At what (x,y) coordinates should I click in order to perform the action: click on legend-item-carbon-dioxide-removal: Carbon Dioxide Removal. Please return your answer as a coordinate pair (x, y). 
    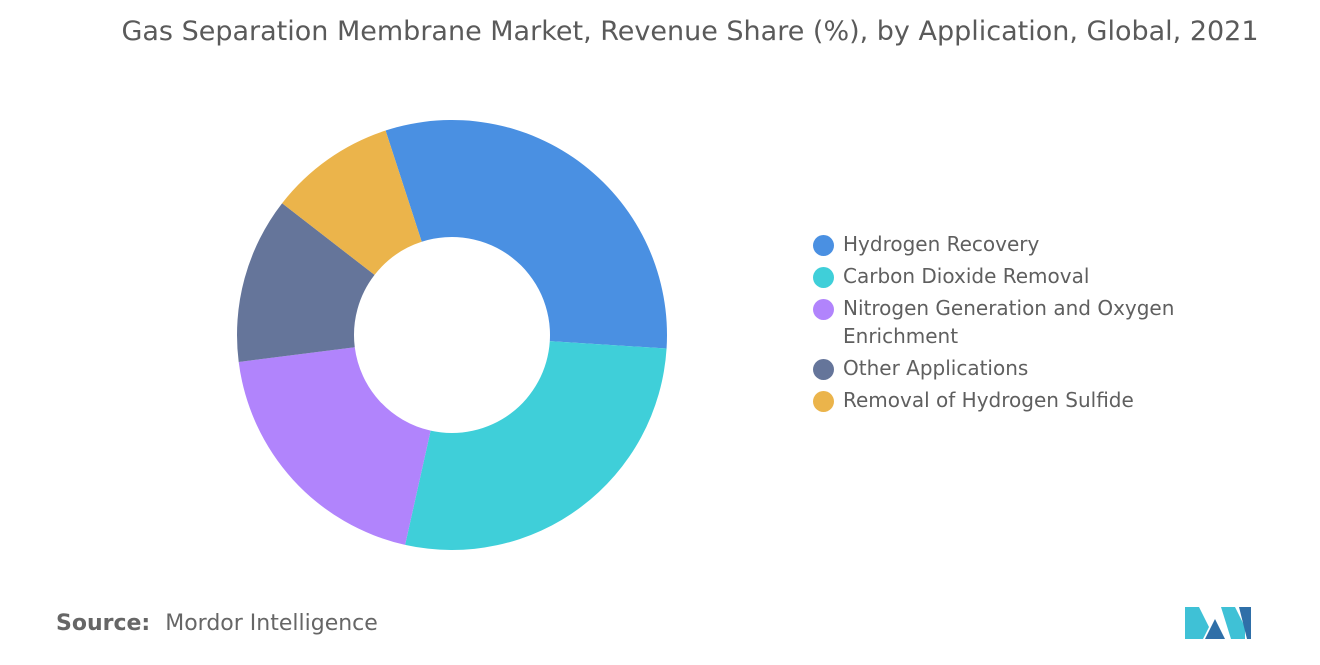
    Looking at the image, I should click on (1023, 276).